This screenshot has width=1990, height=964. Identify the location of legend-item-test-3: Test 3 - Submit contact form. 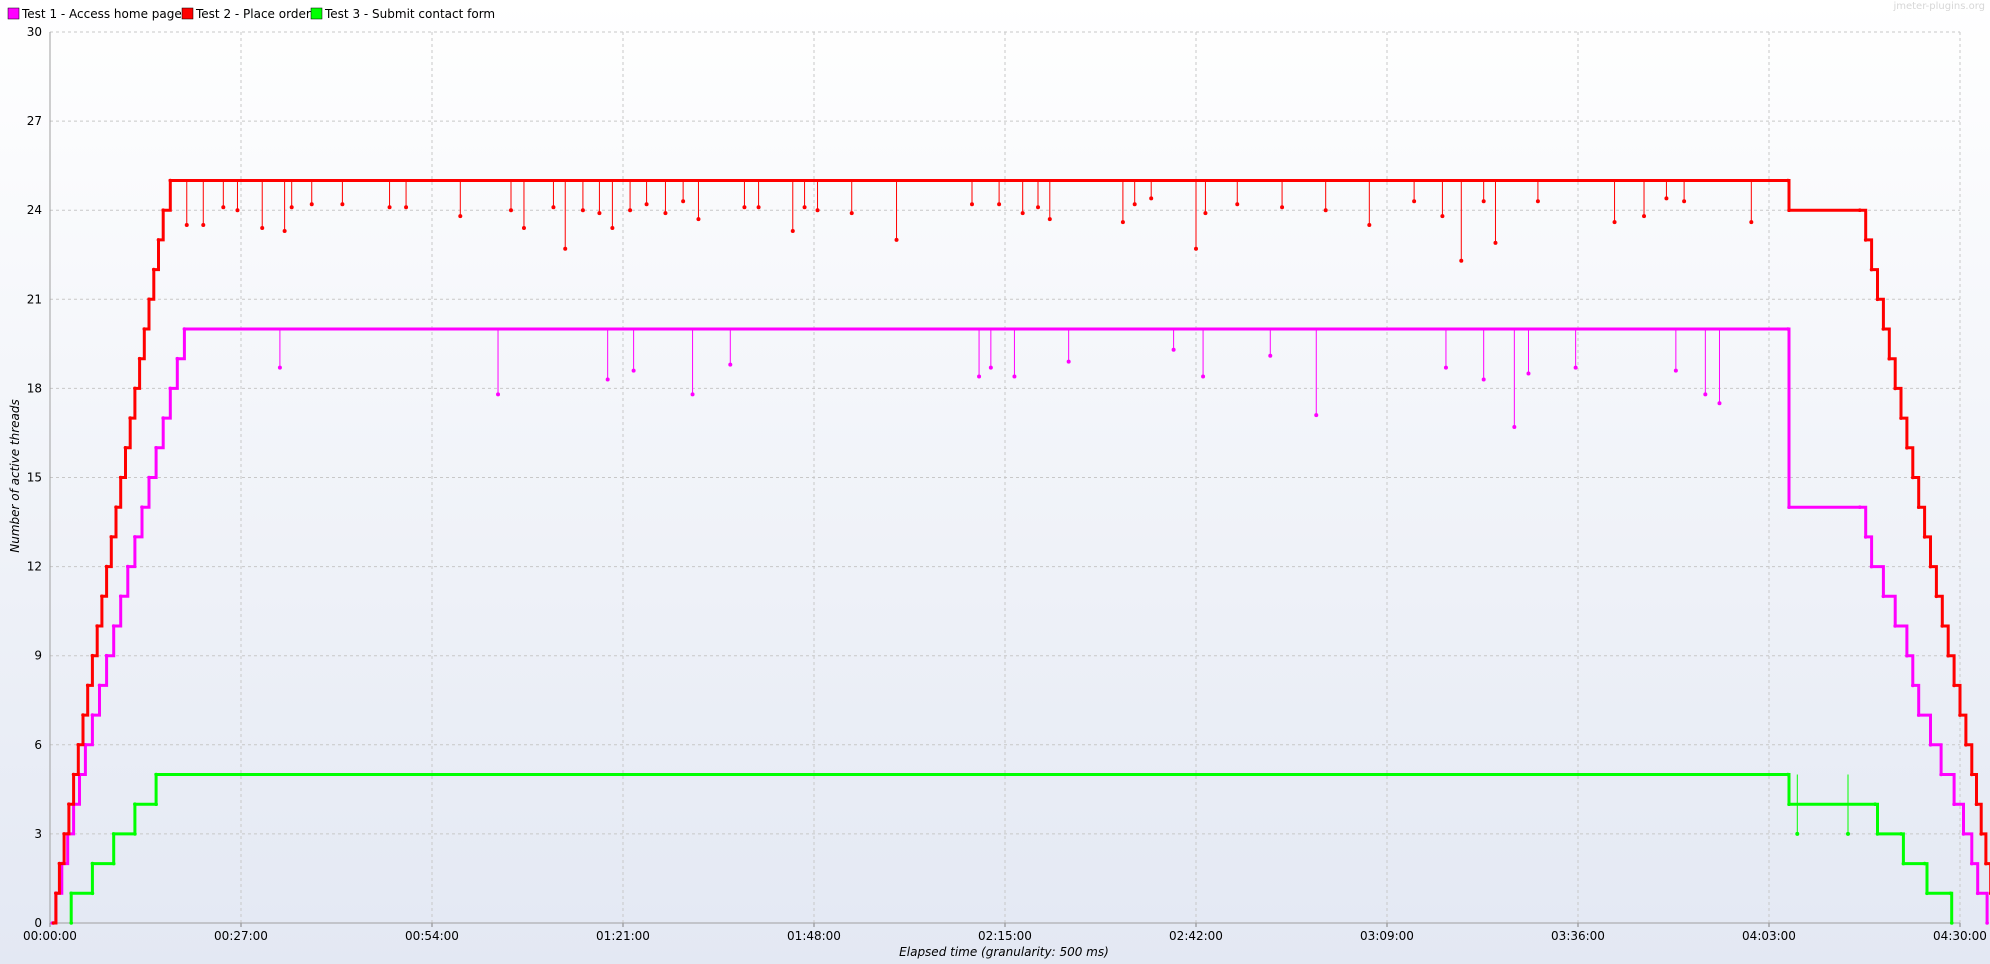
(402, 14).